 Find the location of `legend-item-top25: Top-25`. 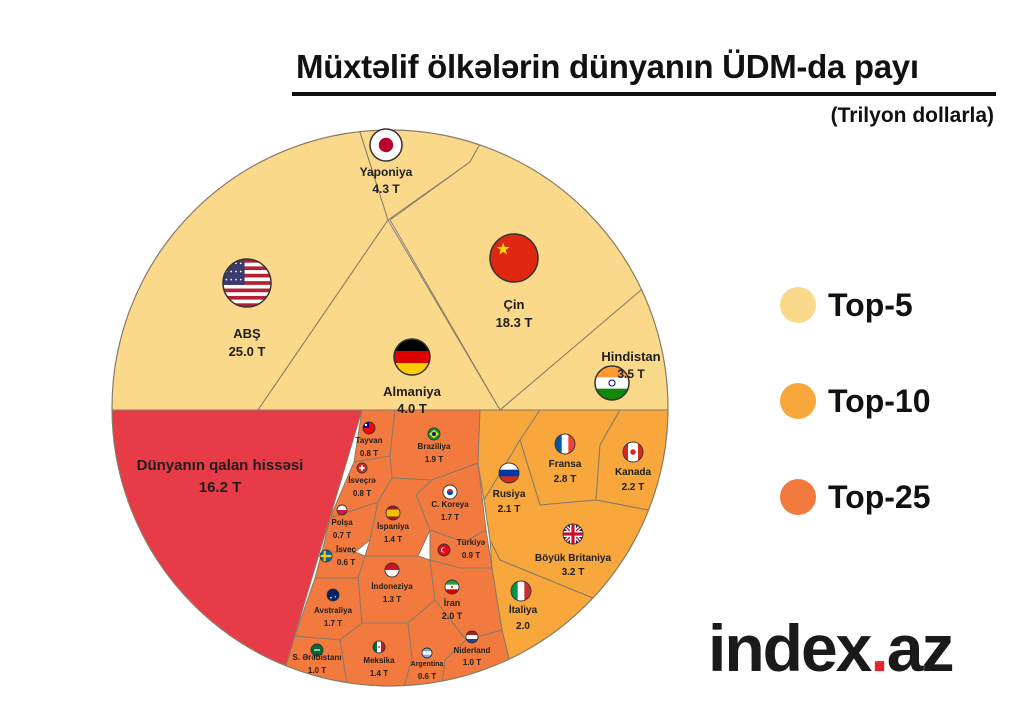

legend-item-top25: Top-25 is located at coordinates (855, 497).